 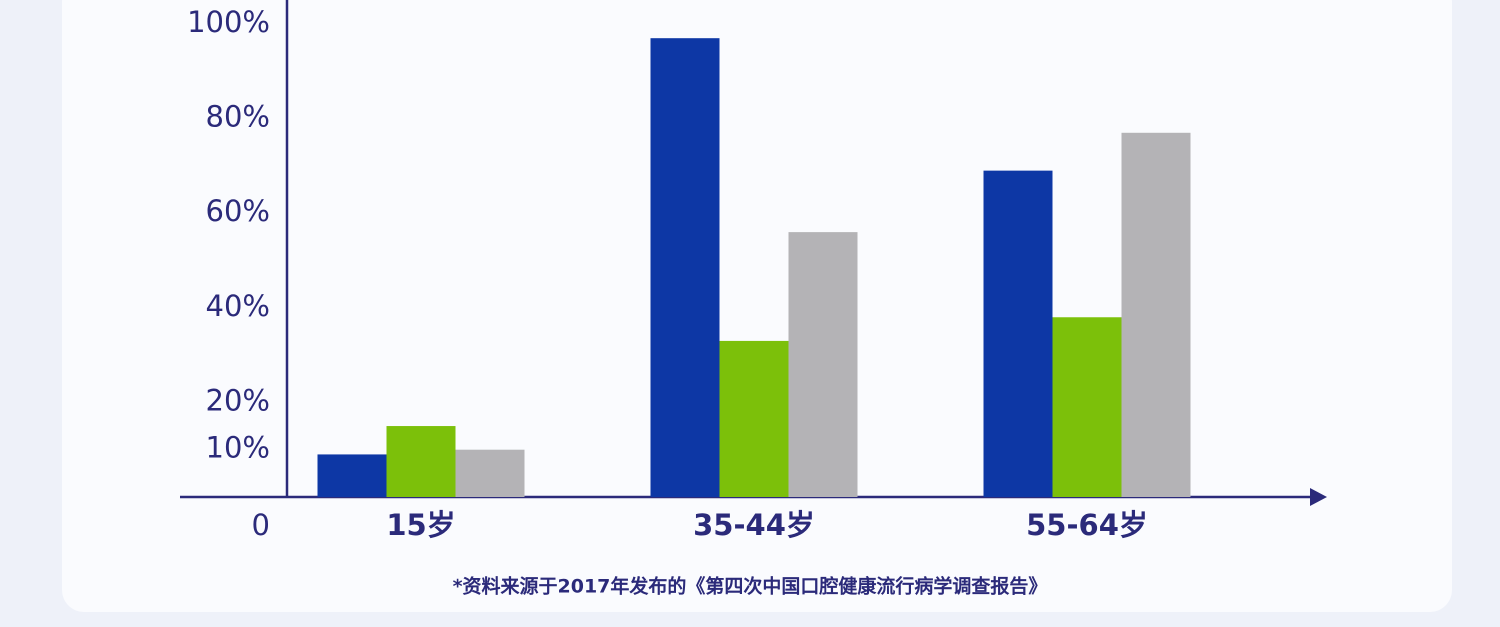 What do you see at coordinates (754, 525) in the screenshot?
I see `x-tick-label: 35-44岁` at bounding box center [754, 525].